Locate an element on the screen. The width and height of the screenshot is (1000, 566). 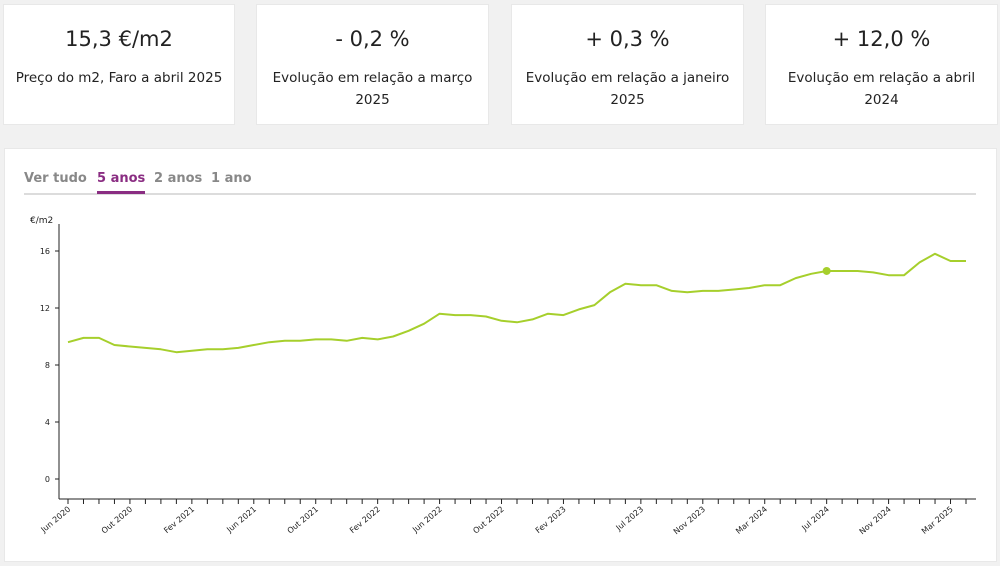
kpi-value: + 12,0 % is located at coordinates (881, 39).